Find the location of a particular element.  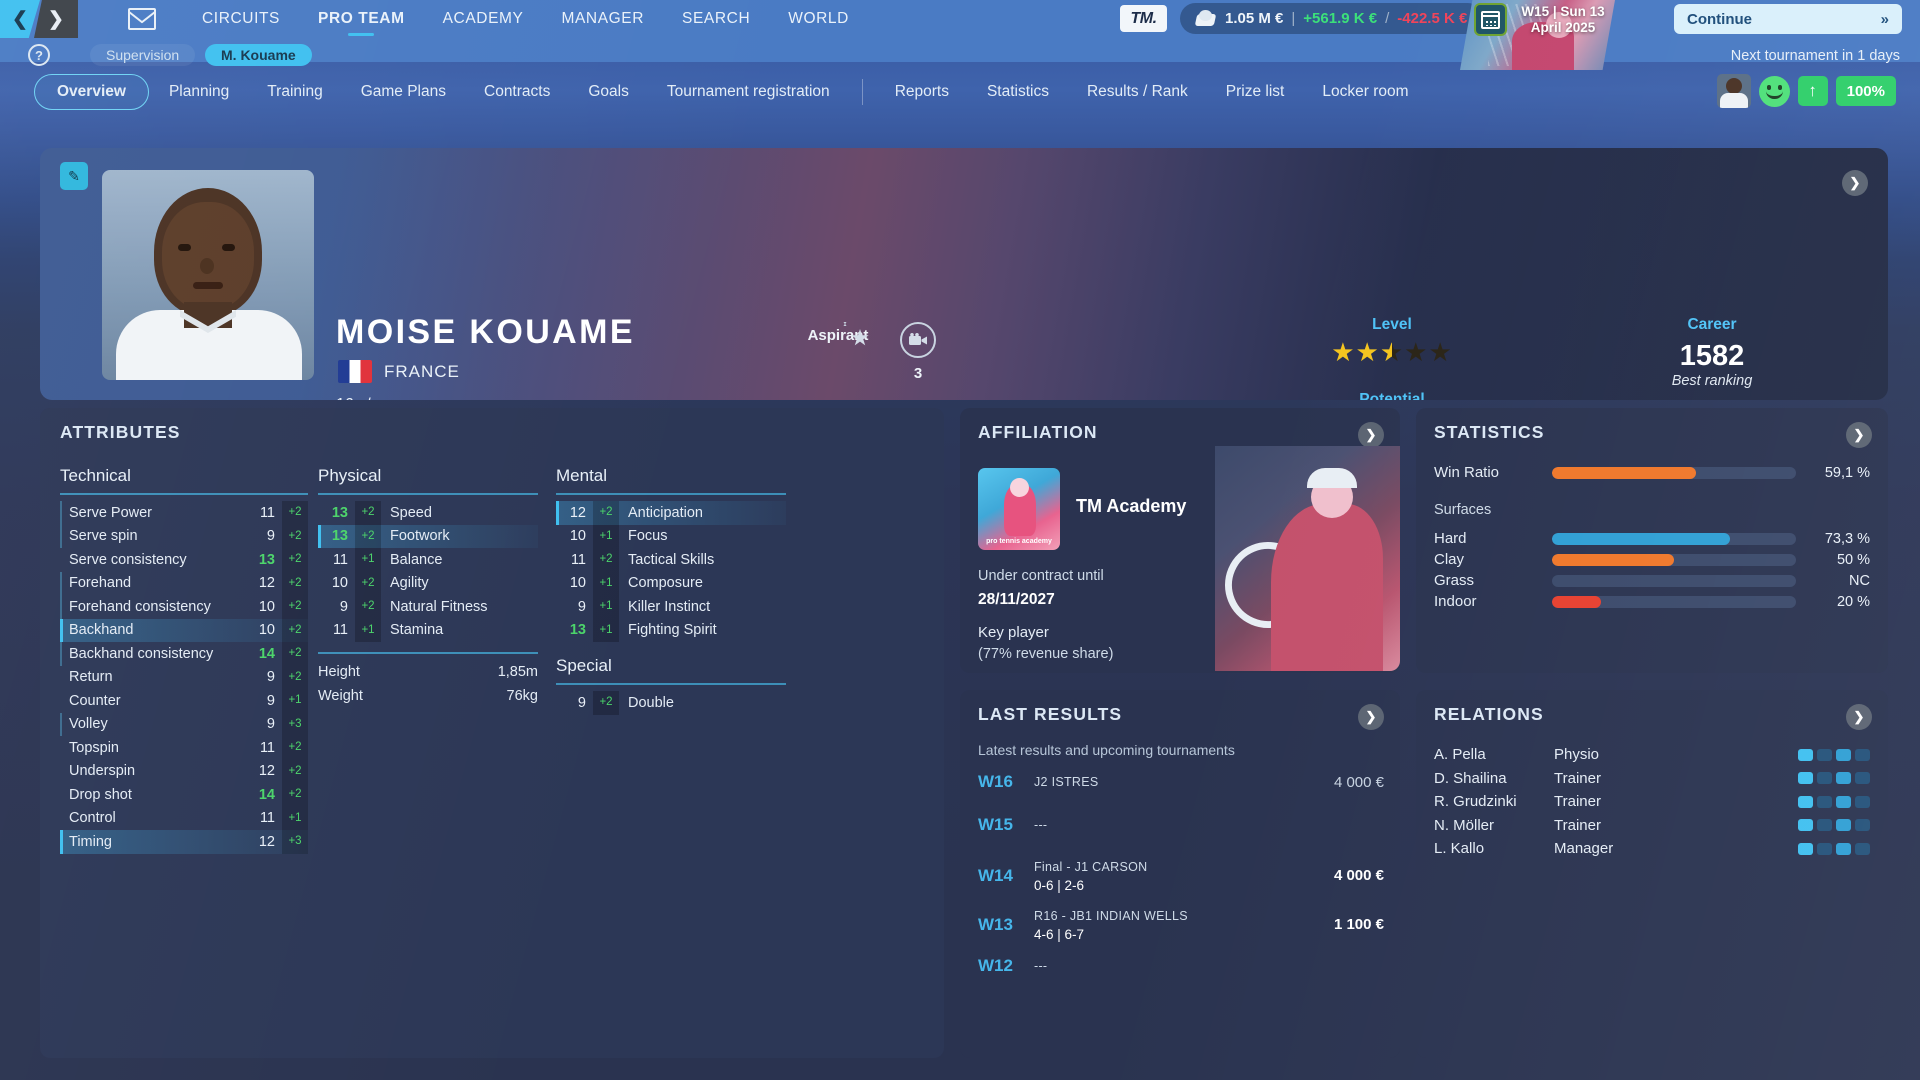

menu-item-world: WORLD is located at coordinates (818, 18).